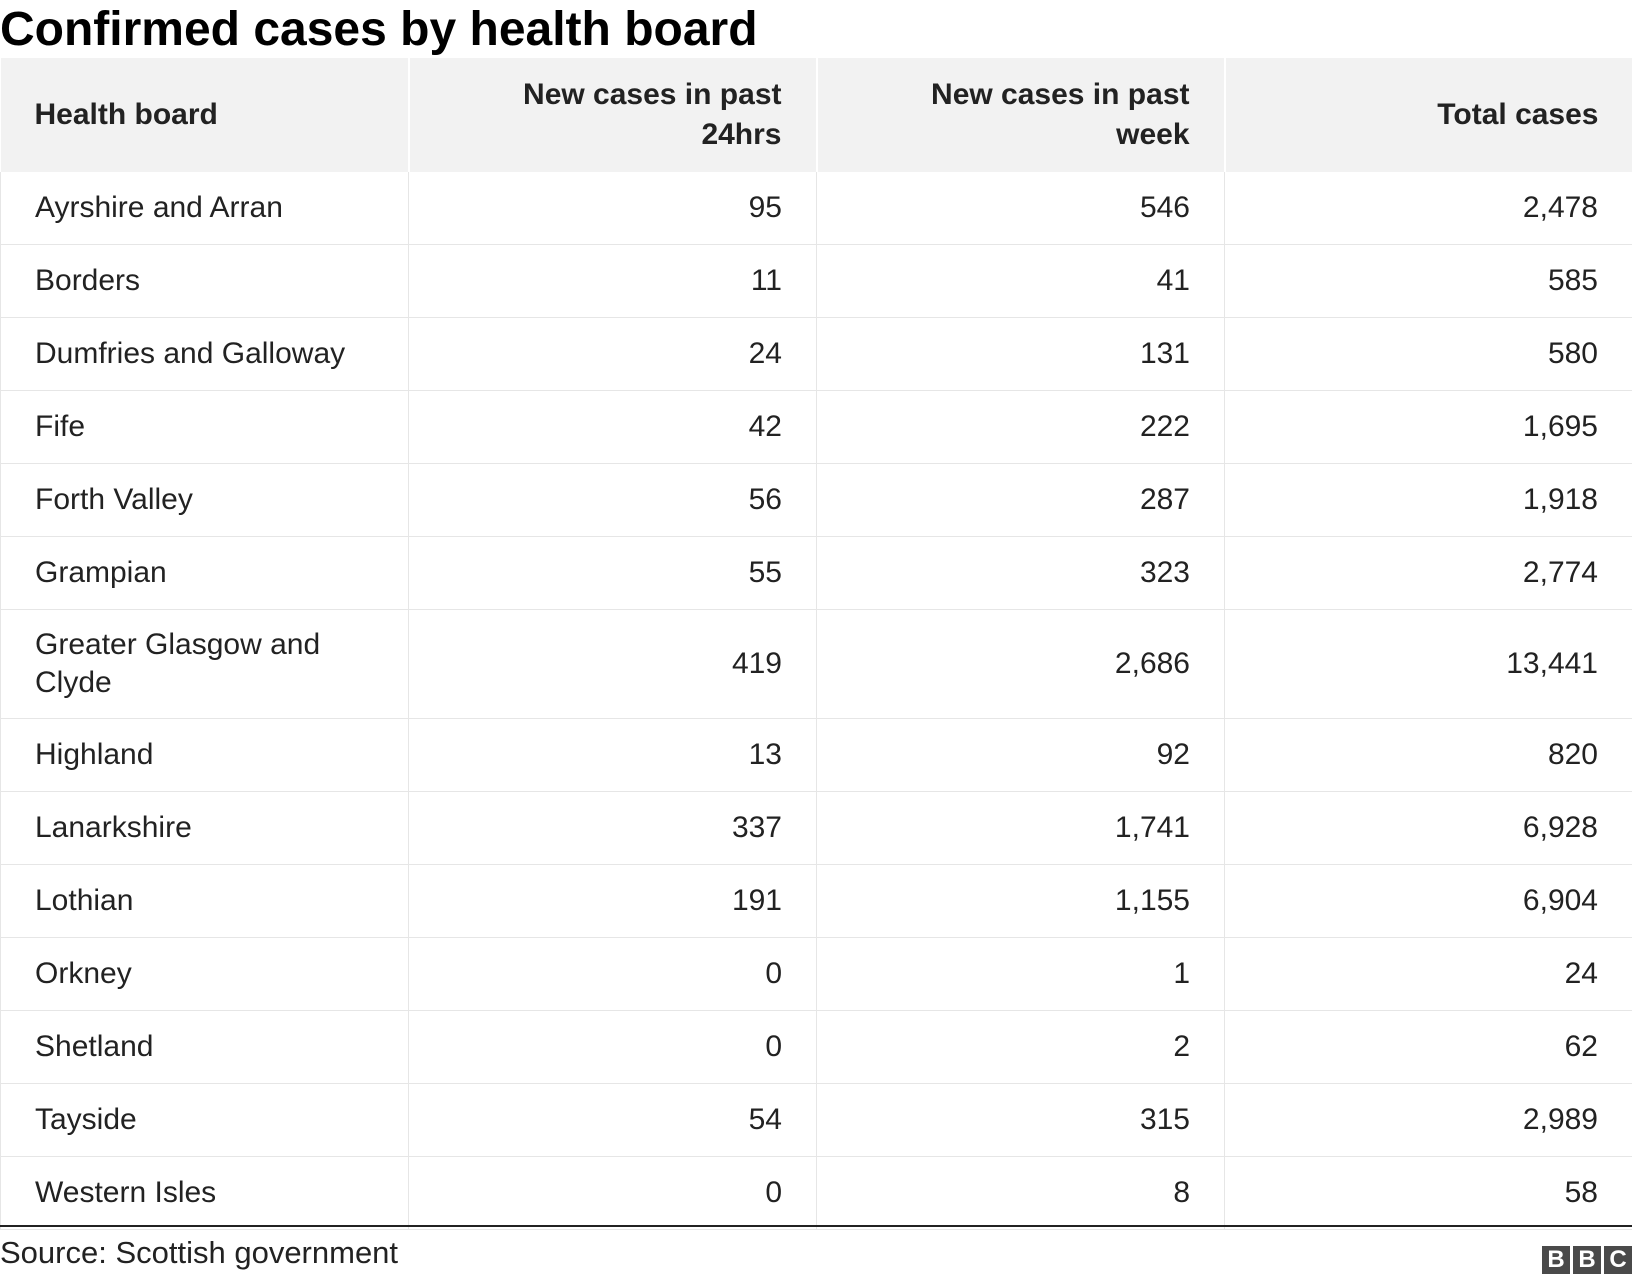 The width and height of the screenshot is (1632, 1280). Describe the element at coordinates (1428, 208) in the screenshot. I see `cell-total: 2,478` at that location.